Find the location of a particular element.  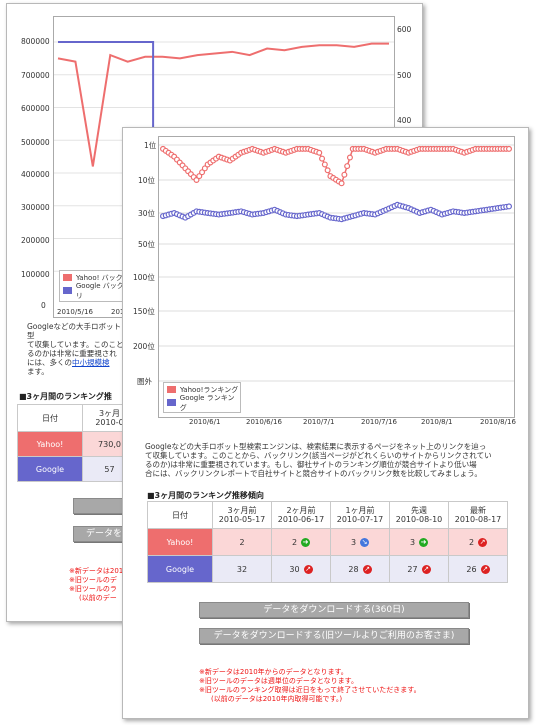

legend-item-yahoo: Yahoo!ランキング is located at coordinates (202, 389).